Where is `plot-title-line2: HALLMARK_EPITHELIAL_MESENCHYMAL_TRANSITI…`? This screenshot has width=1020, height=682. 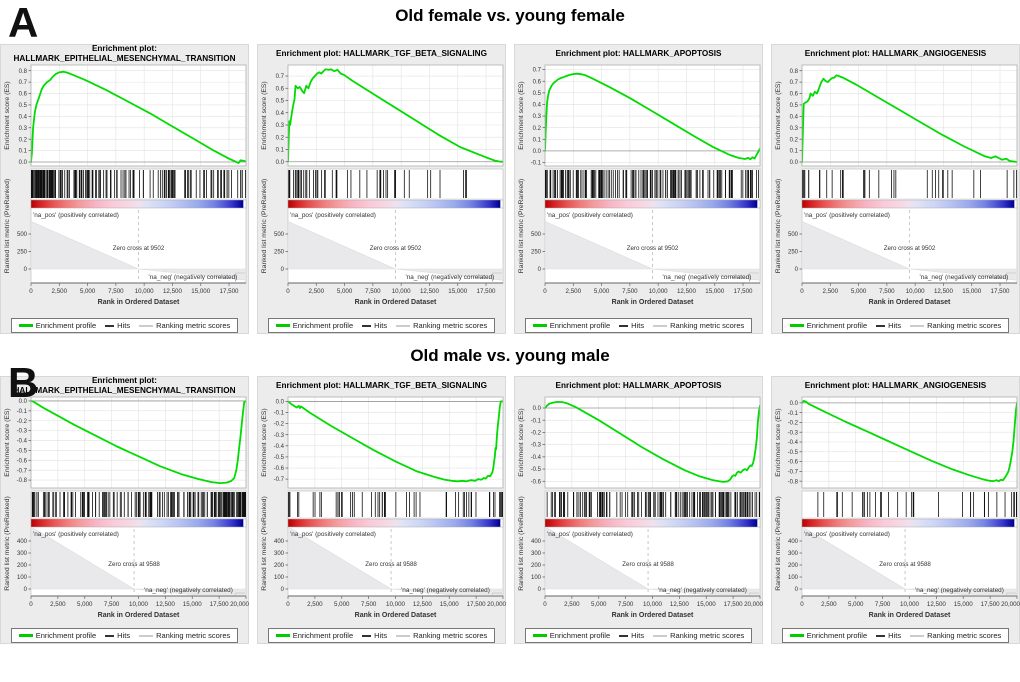 plot-title-line2: HALLMARK_EPITHELIAL_MESENCHYMAL_TRANSITI… is located at coordinates (124, 58).